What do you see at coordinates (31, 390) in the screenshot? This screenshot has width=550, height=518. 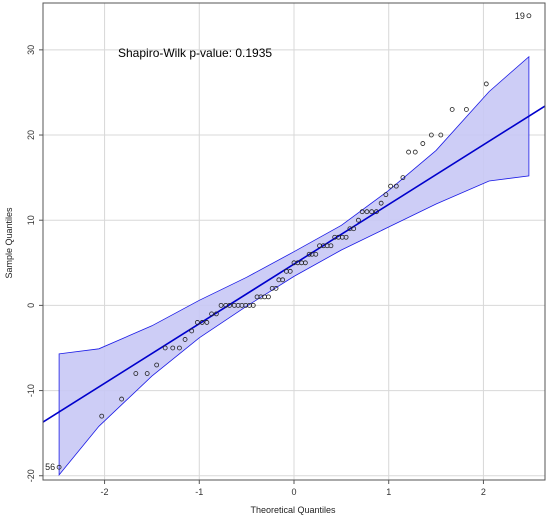 I see `y-tick-label: -10` at bounding box center [31, 390].